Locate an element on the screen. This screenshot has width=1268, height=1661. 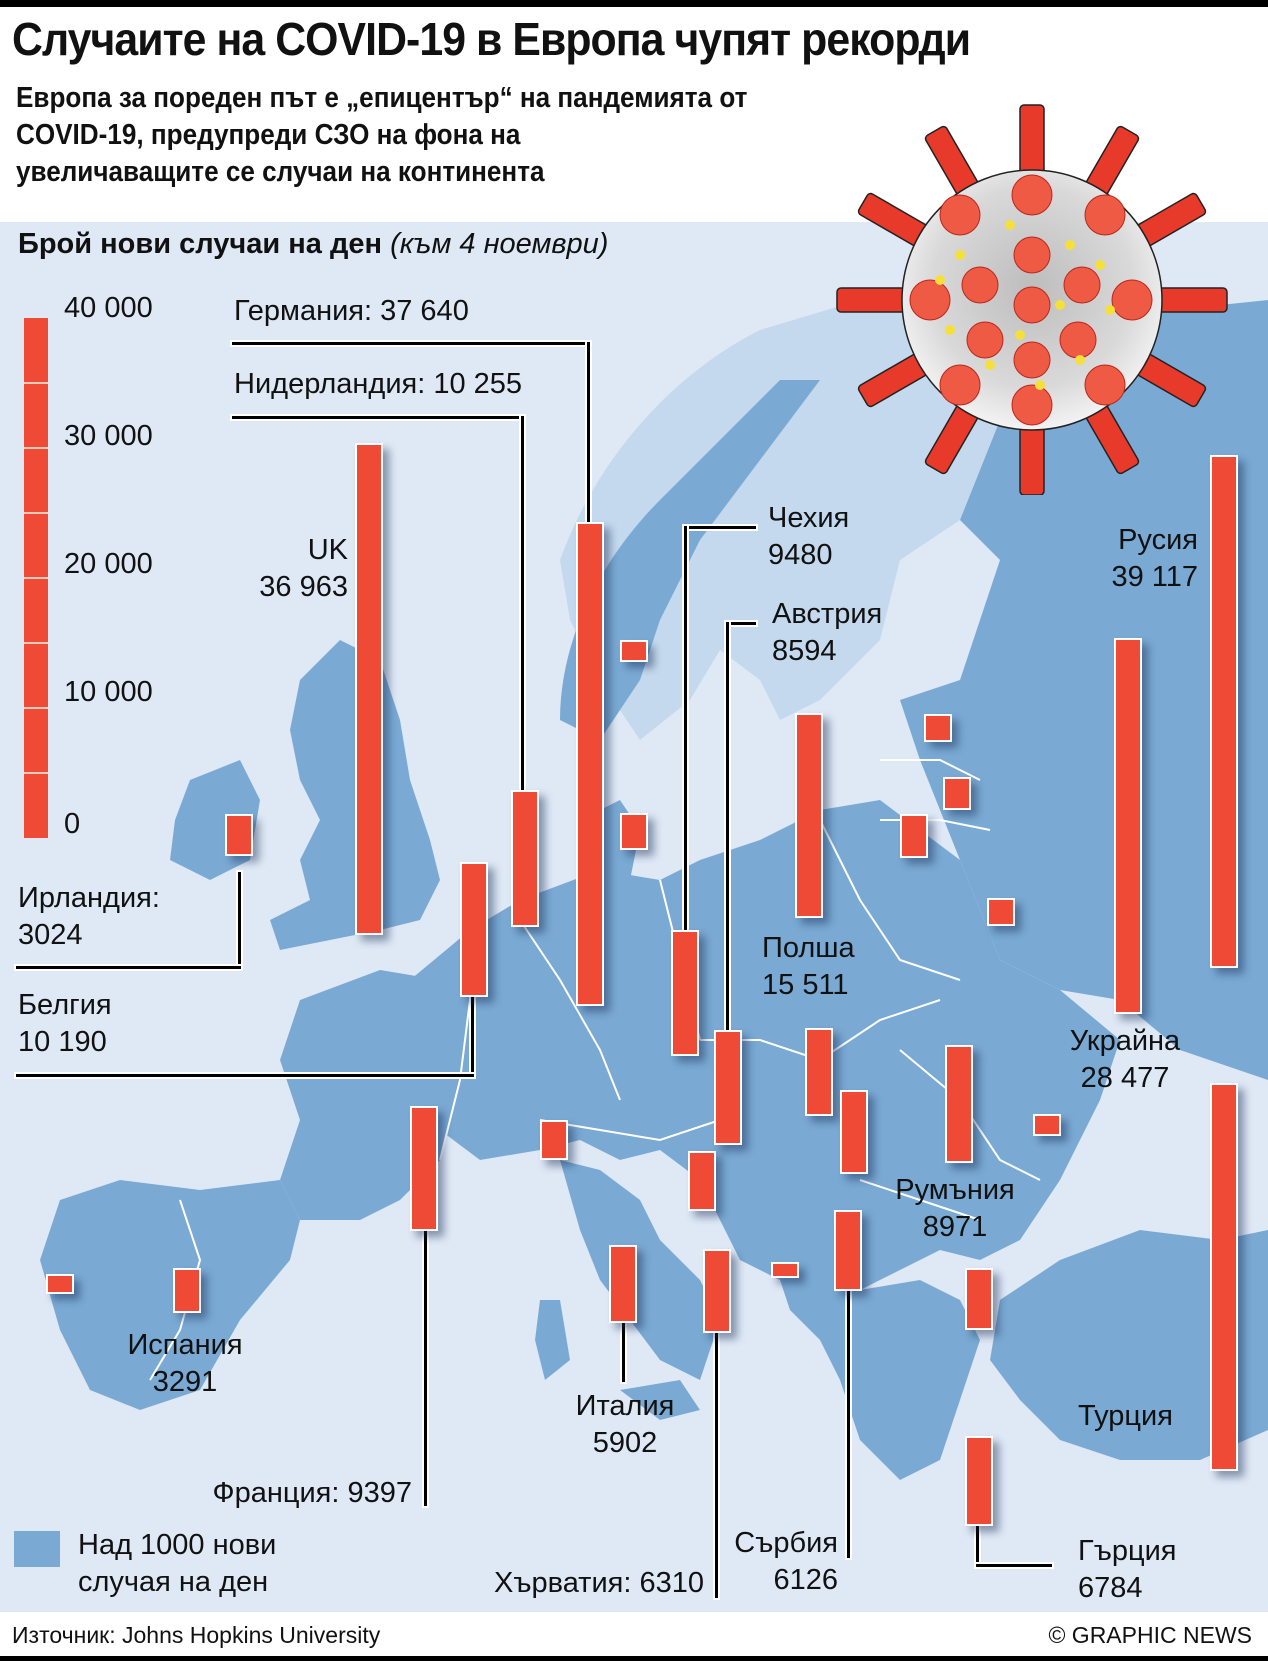
bar-denmark is located at coordinates (634, 831).